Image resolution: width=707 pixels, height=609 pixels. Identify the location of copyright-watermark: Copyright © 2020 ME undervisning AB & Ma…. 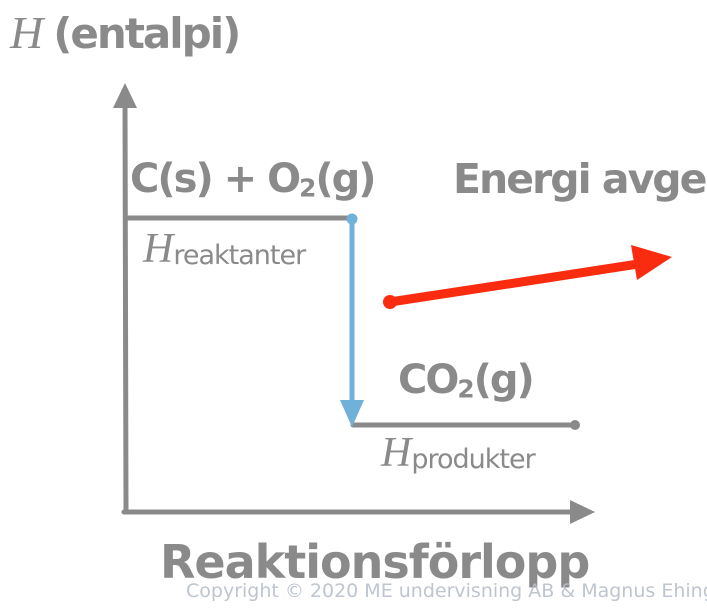
(446, 591).